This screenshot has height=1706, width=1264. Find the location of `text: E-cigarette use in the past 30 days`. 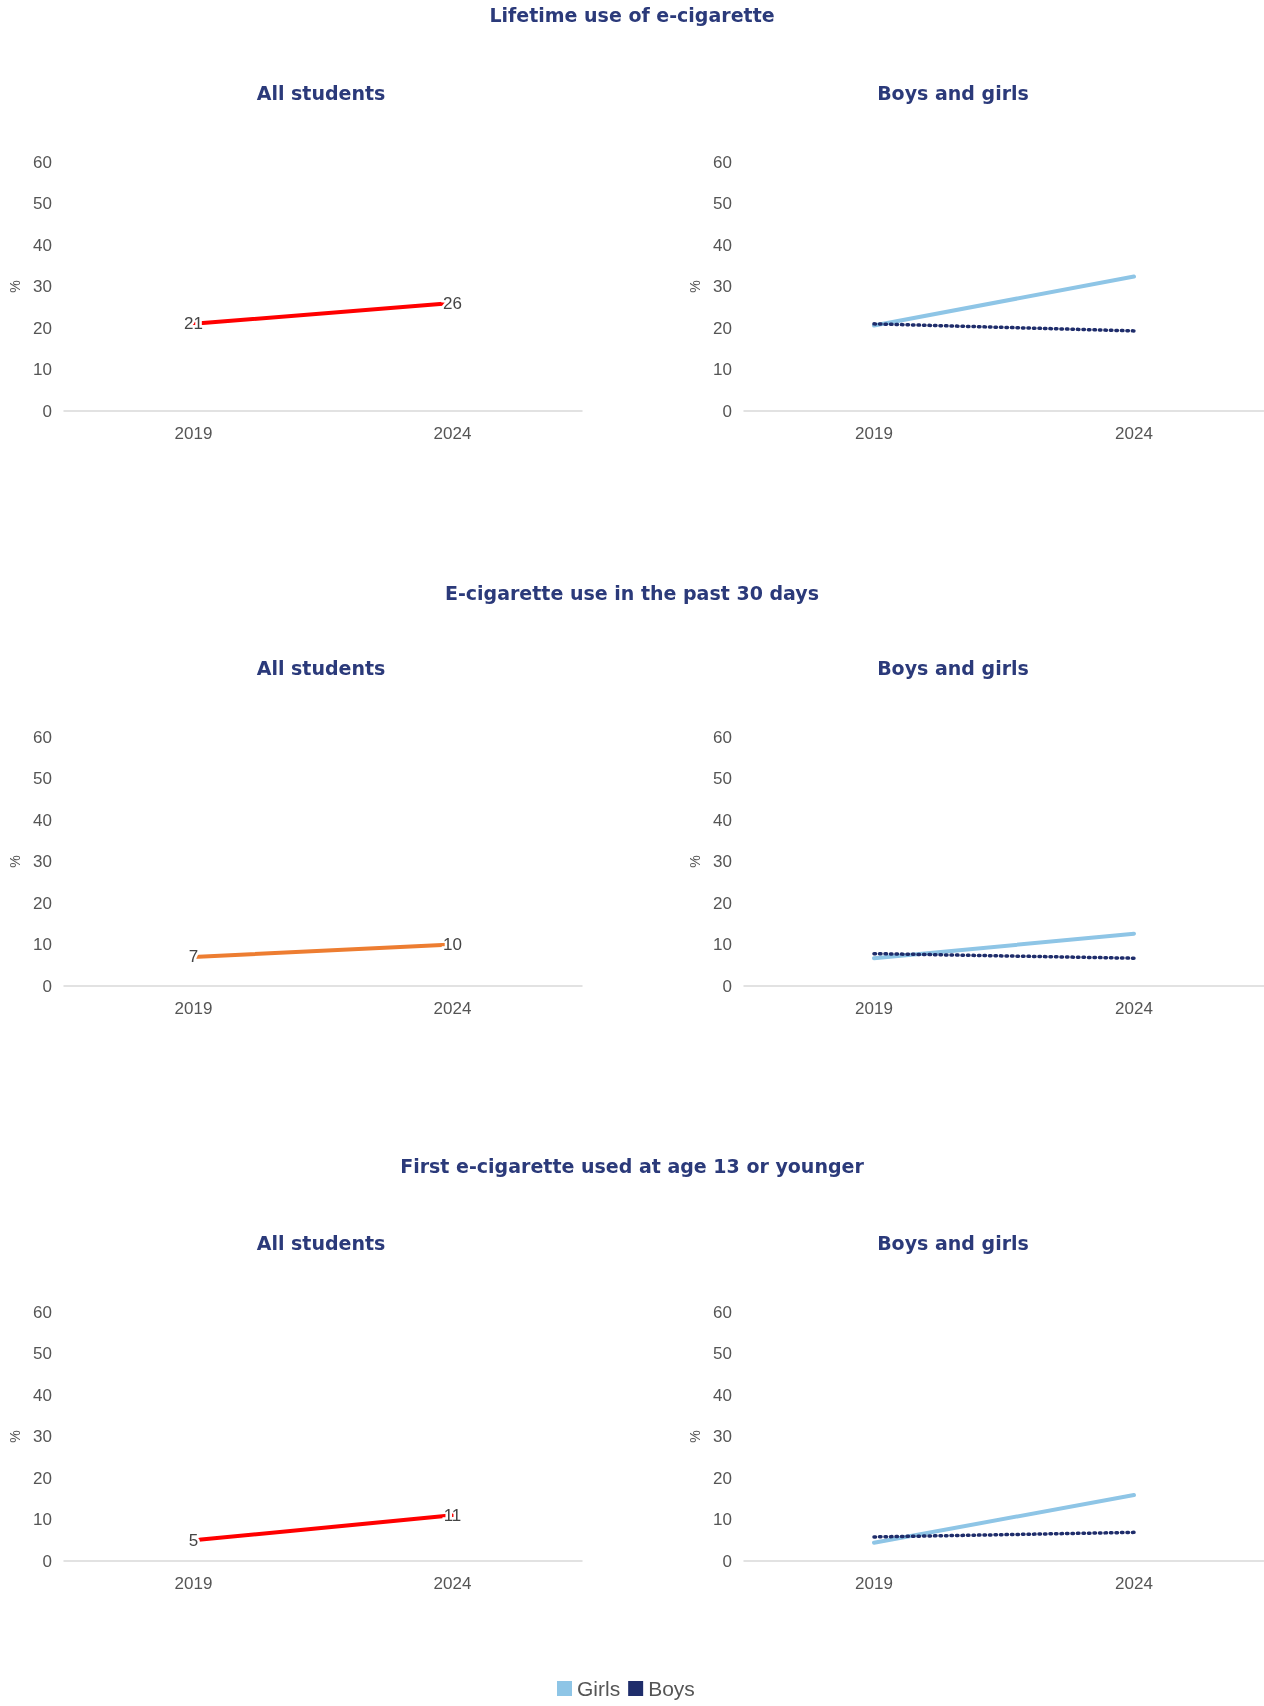

text: E-cigarette use in the past 30 days is located at coordinates (632, 593).